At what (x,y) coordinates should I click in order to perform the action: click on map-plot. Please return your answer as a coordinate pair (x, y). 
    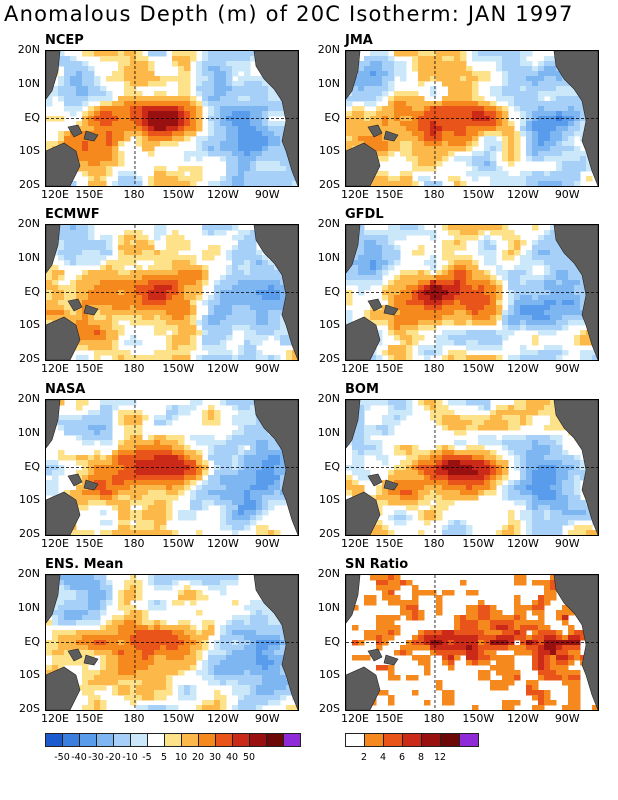
    Looking at the image, I should click on (172, 292).